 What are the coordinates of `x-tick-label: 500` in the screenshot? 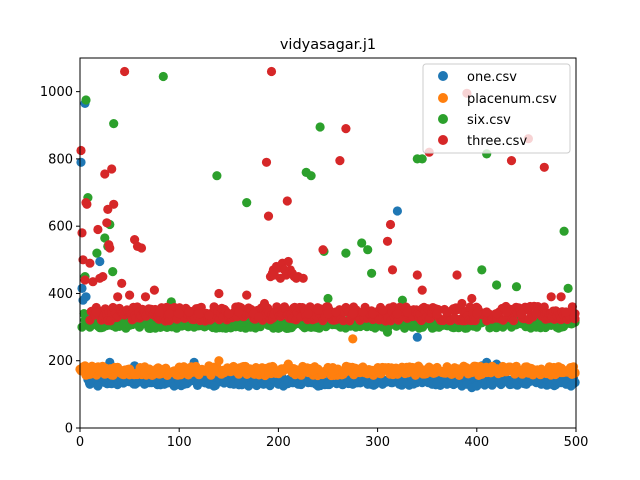 It's located at (576, 442).